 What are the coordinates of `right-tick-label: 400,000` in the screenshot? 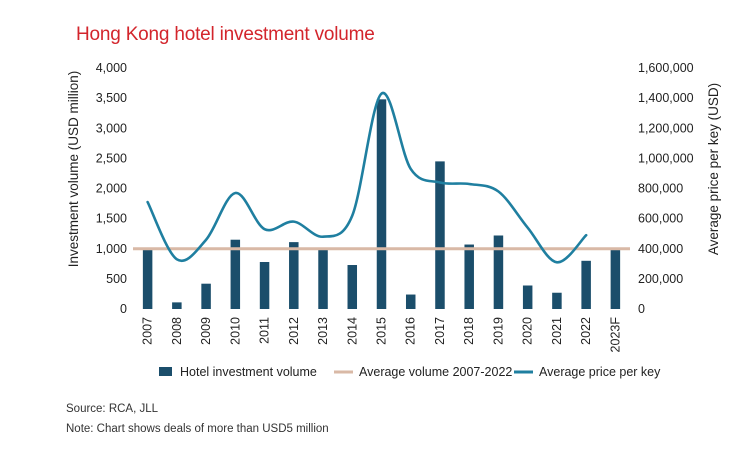 It's located at (660, 249).